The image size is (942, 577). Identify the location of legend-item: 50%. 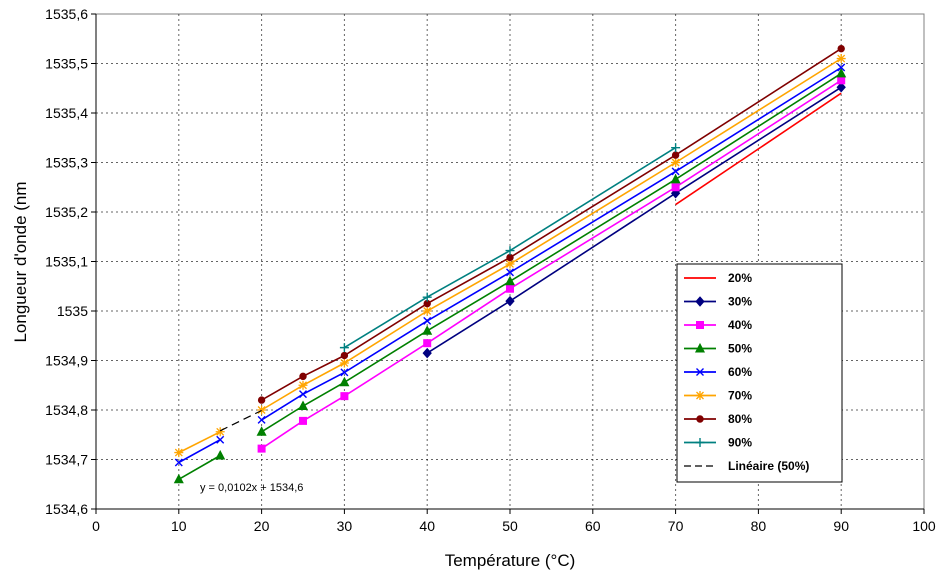
(718, 349).